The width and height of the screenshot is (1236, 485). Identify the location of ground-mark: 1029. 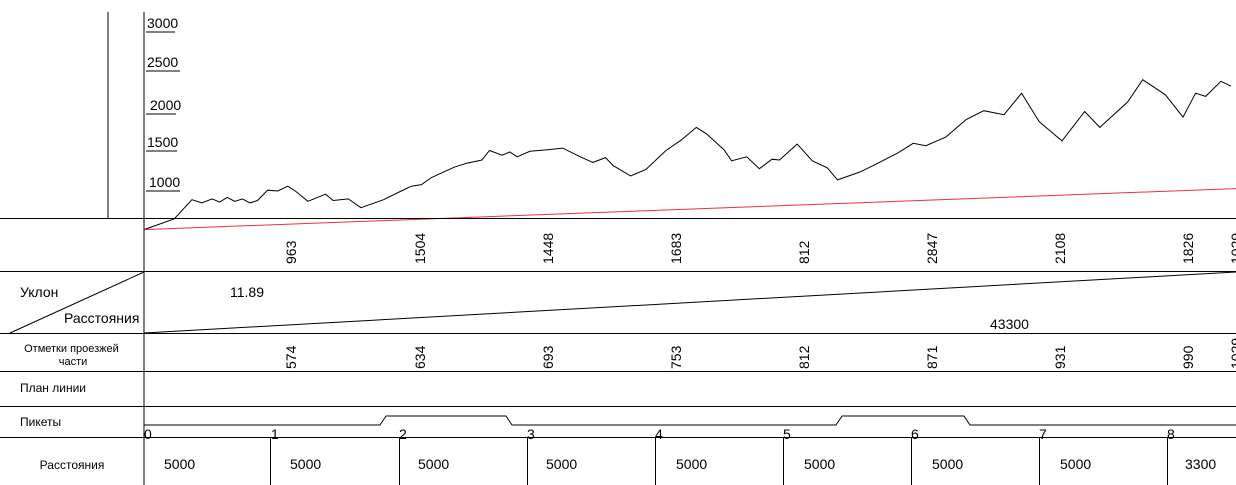
(1232, 248).